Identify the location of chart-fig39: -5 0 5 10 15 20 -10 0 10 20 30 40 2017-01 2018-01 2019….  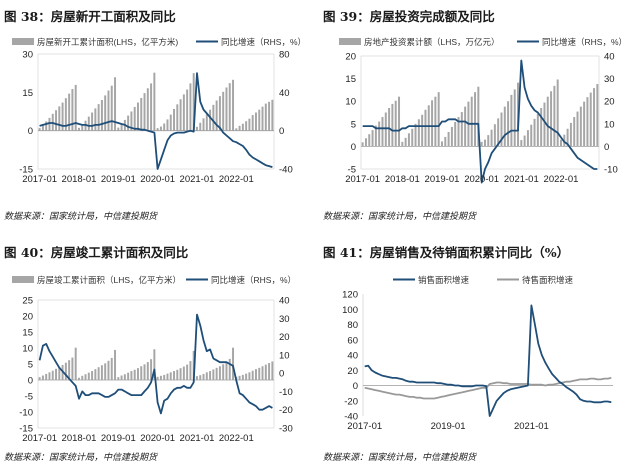
(483, 111).